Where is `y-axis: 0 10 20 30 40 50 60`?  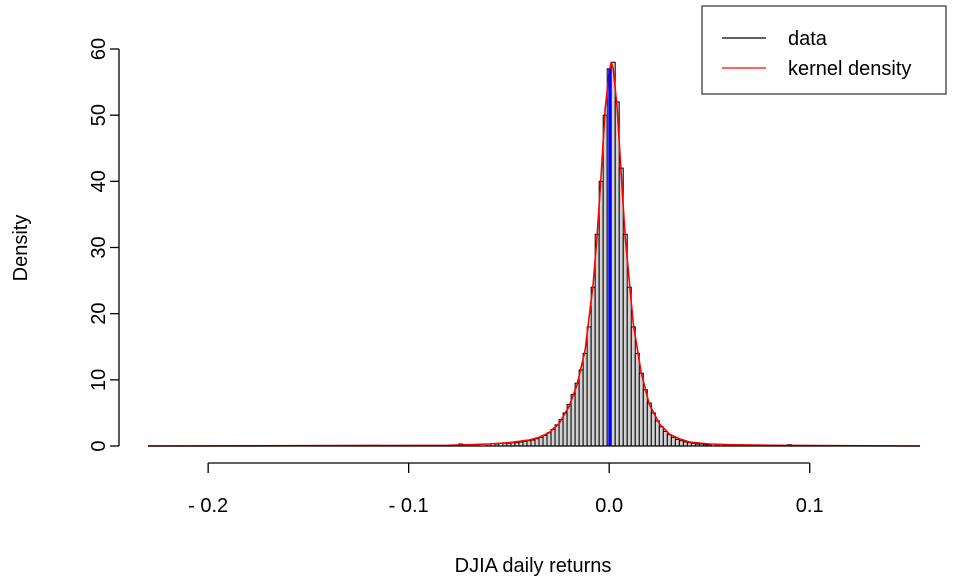 y-axis: 0 10 20 30 40 50 60 is located at coordinates (104, 245).